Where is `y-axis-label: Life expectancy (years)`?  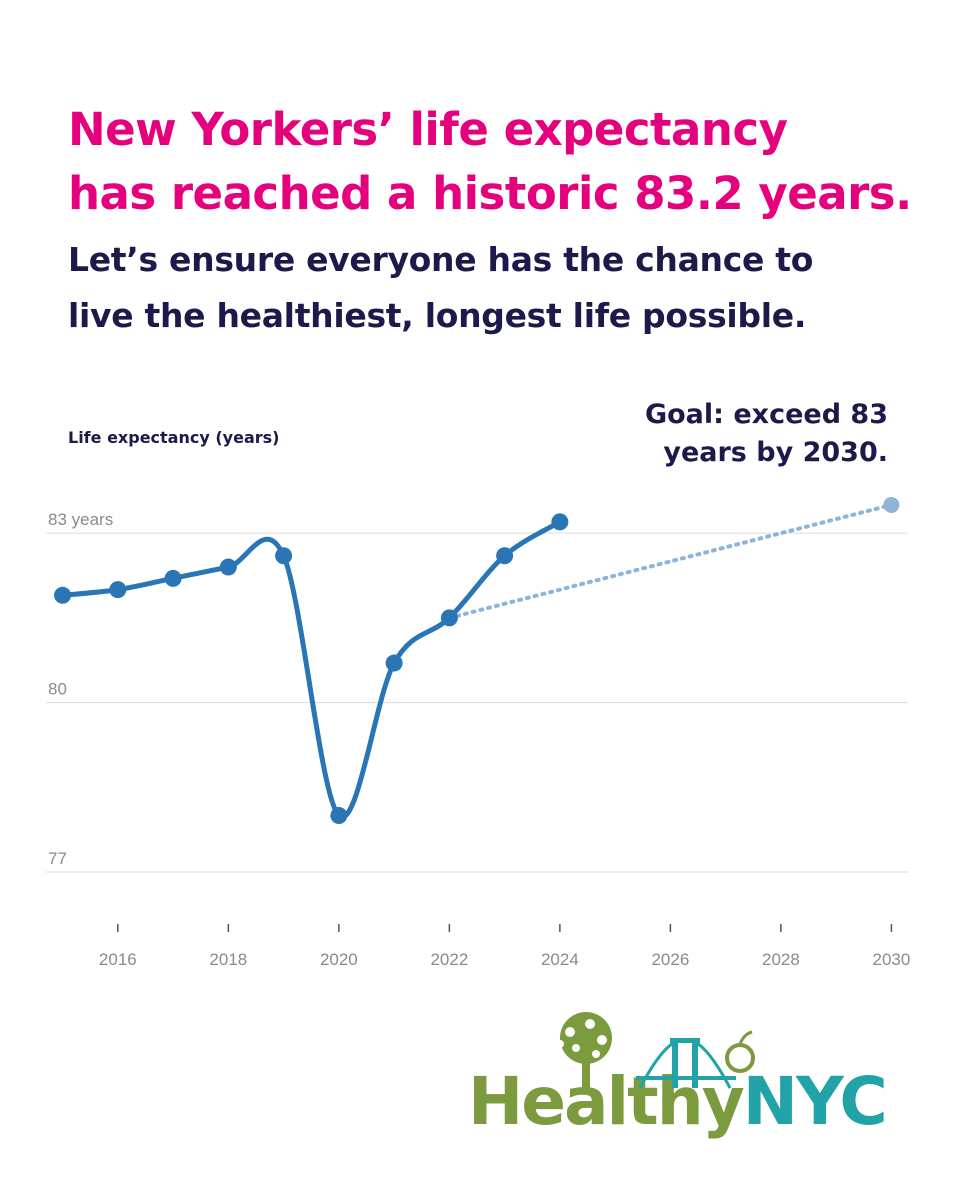
y-axis-label: Life expectancy (years) is located at coordinates (174, 437).